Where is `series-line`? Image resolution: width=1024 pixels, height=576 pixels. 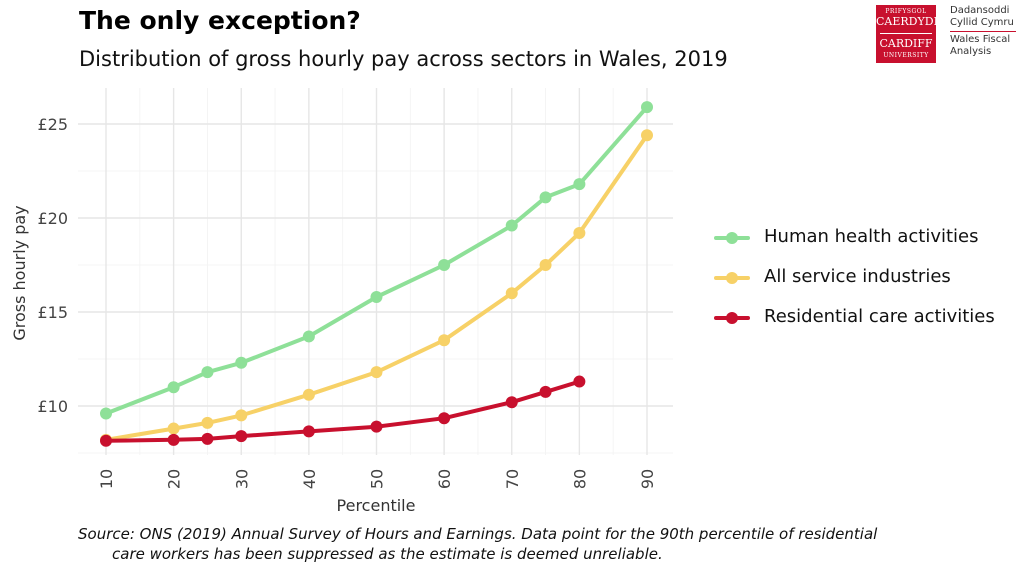
series-line is located at coordinates (343, 411).